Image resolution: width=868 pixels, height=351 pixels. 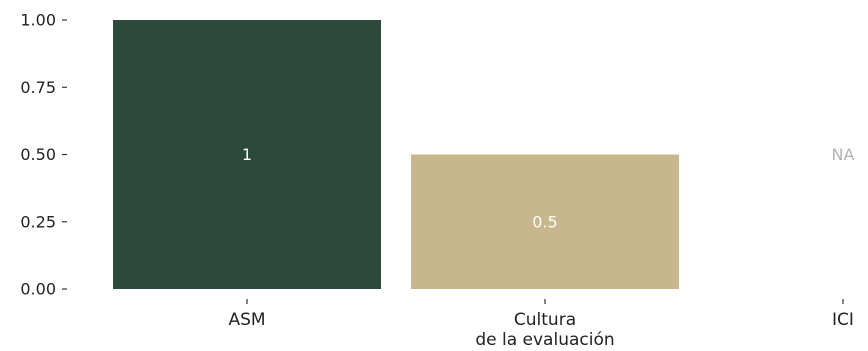 I want to click on x-tick-label-line: ASM, so click(x=246, y=320).